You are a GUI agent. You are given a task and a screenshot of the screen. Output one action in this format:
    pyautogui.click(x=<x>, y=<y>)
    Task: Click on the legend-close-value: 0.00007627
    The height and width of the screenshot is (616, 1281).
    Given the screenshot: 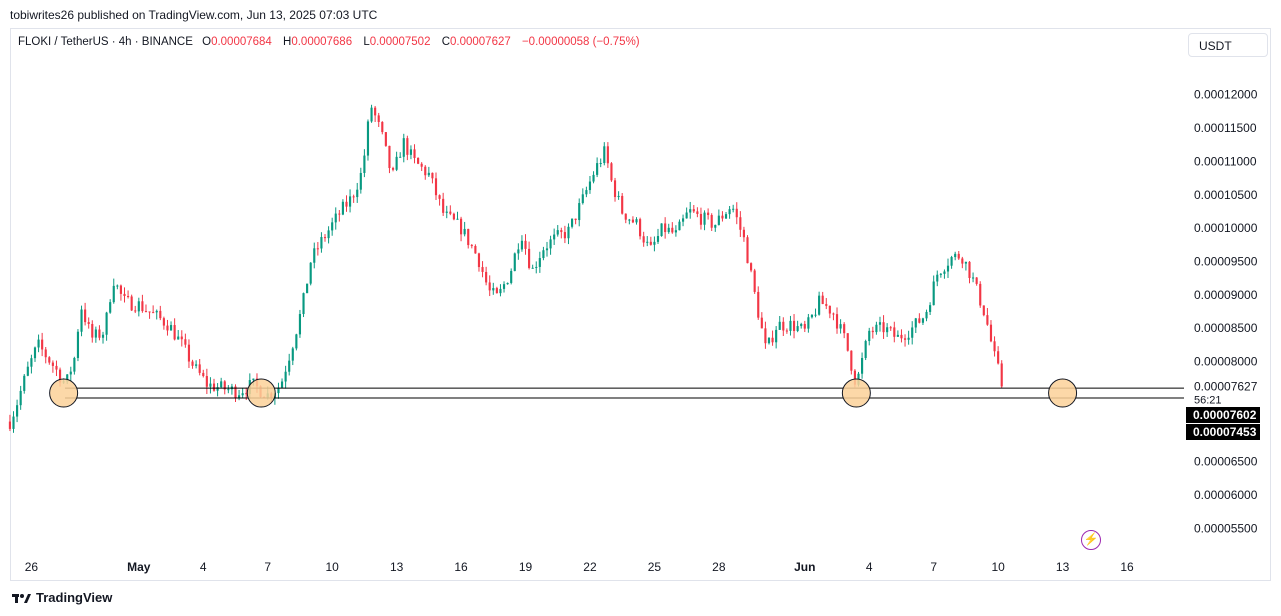 What is the action you would take?
    pyautogui.click(x=480, y=42)
    